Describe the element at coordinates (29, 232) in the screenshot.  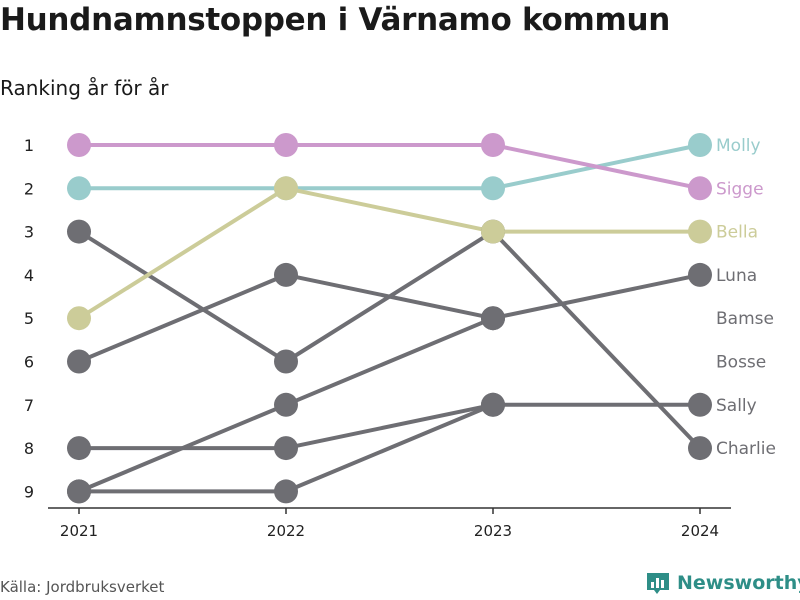
I see `y-tick-label: 3` at that location.